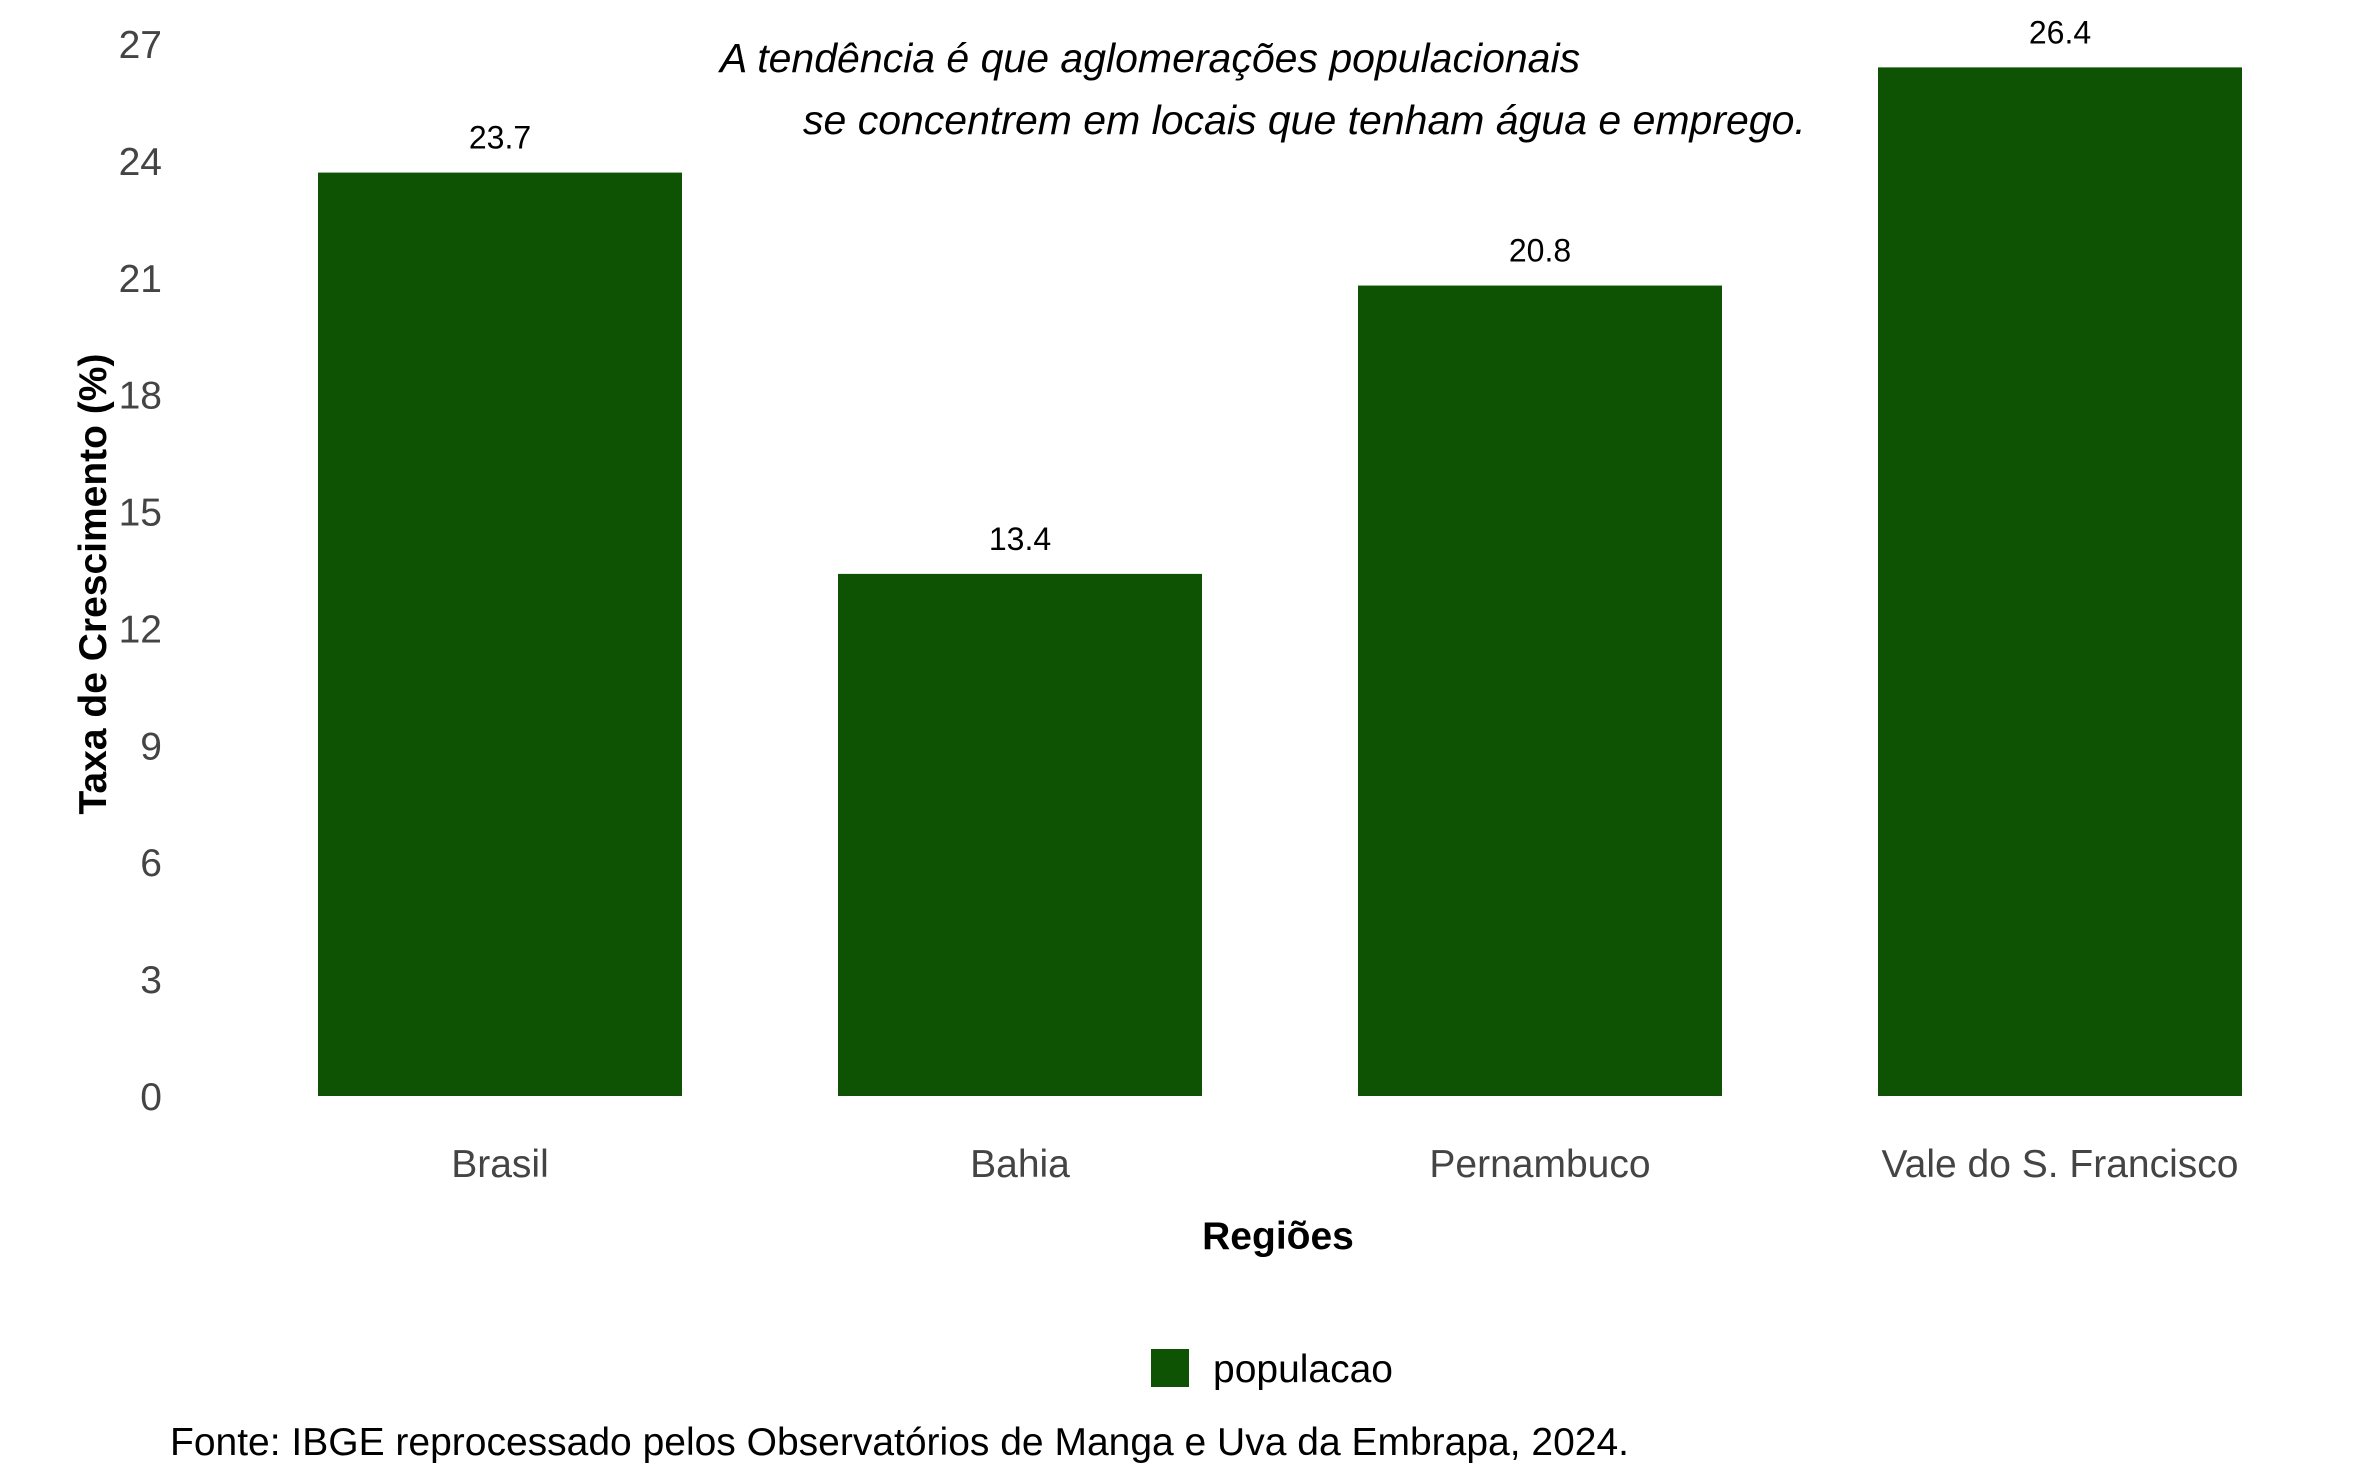  Describe the element at coordinates (1170, 1368) in the screenshot. I see `legend-swatch` at that location.